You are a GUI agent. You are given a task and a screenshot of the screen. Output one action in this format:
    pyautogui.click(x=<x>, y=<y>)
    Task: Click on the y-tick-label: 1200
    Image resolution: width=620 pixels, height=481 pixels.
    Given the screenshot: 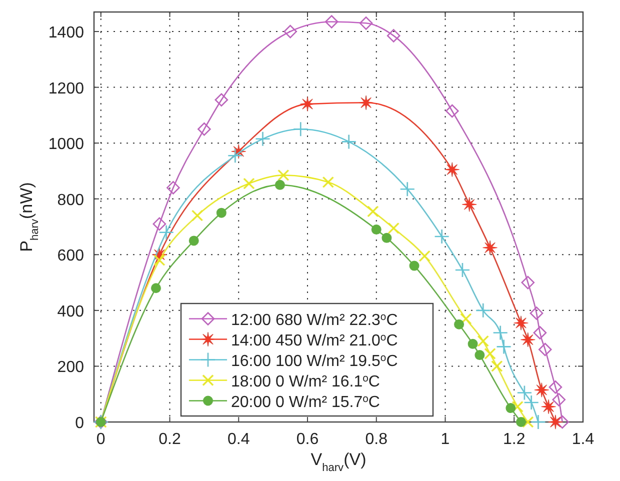 What is the action you would take?
    pyautogui.click(x=66, y=89)
    